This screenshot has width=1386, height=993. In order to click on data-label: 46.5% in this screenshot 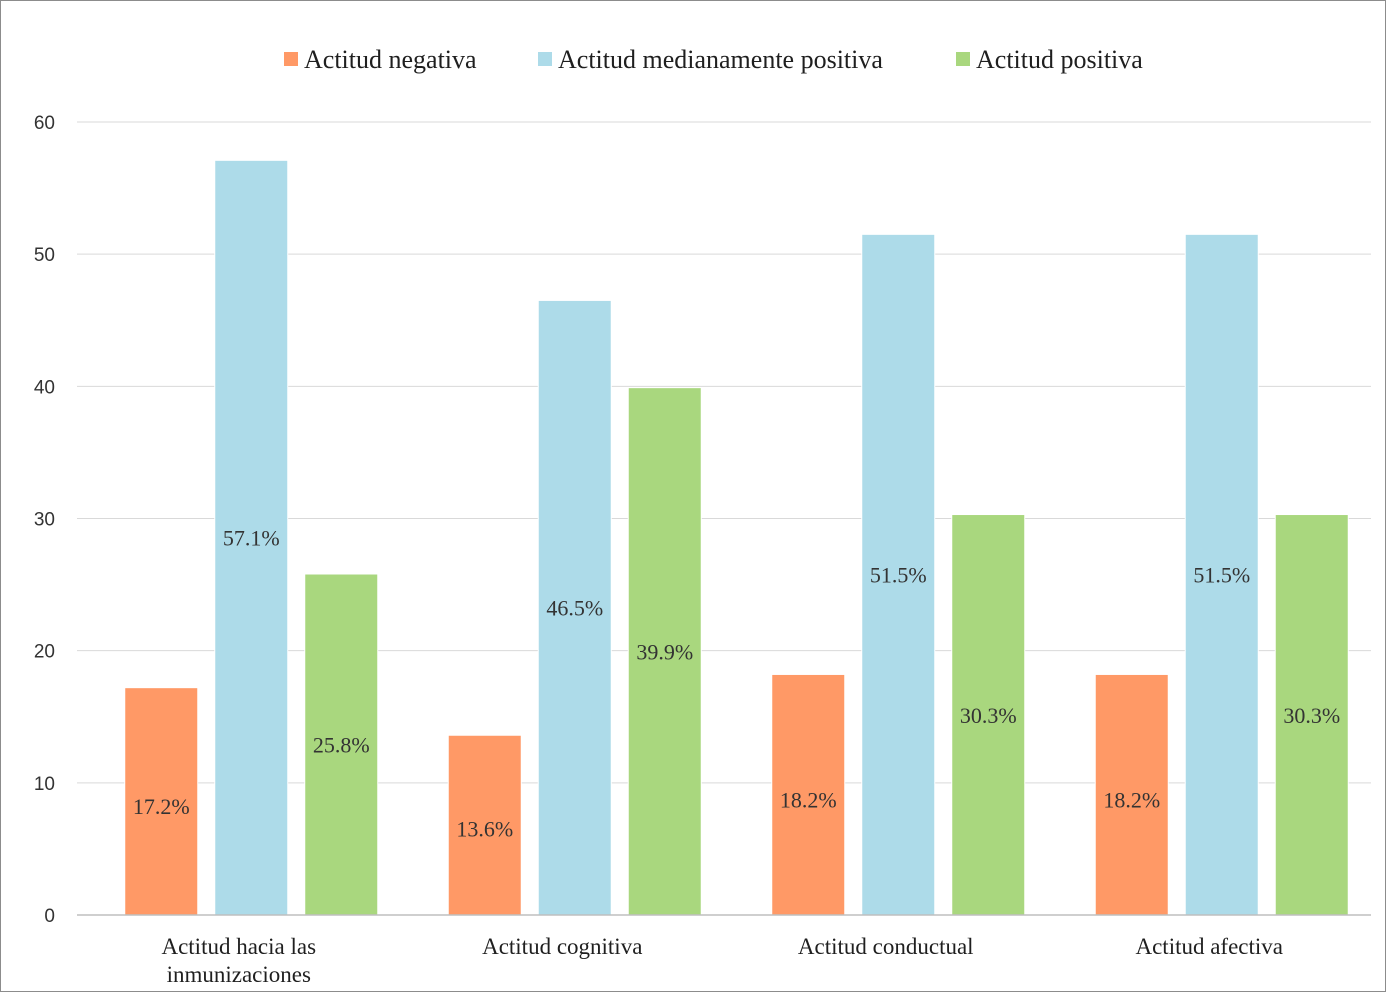, I will do `click(574, 608)`.